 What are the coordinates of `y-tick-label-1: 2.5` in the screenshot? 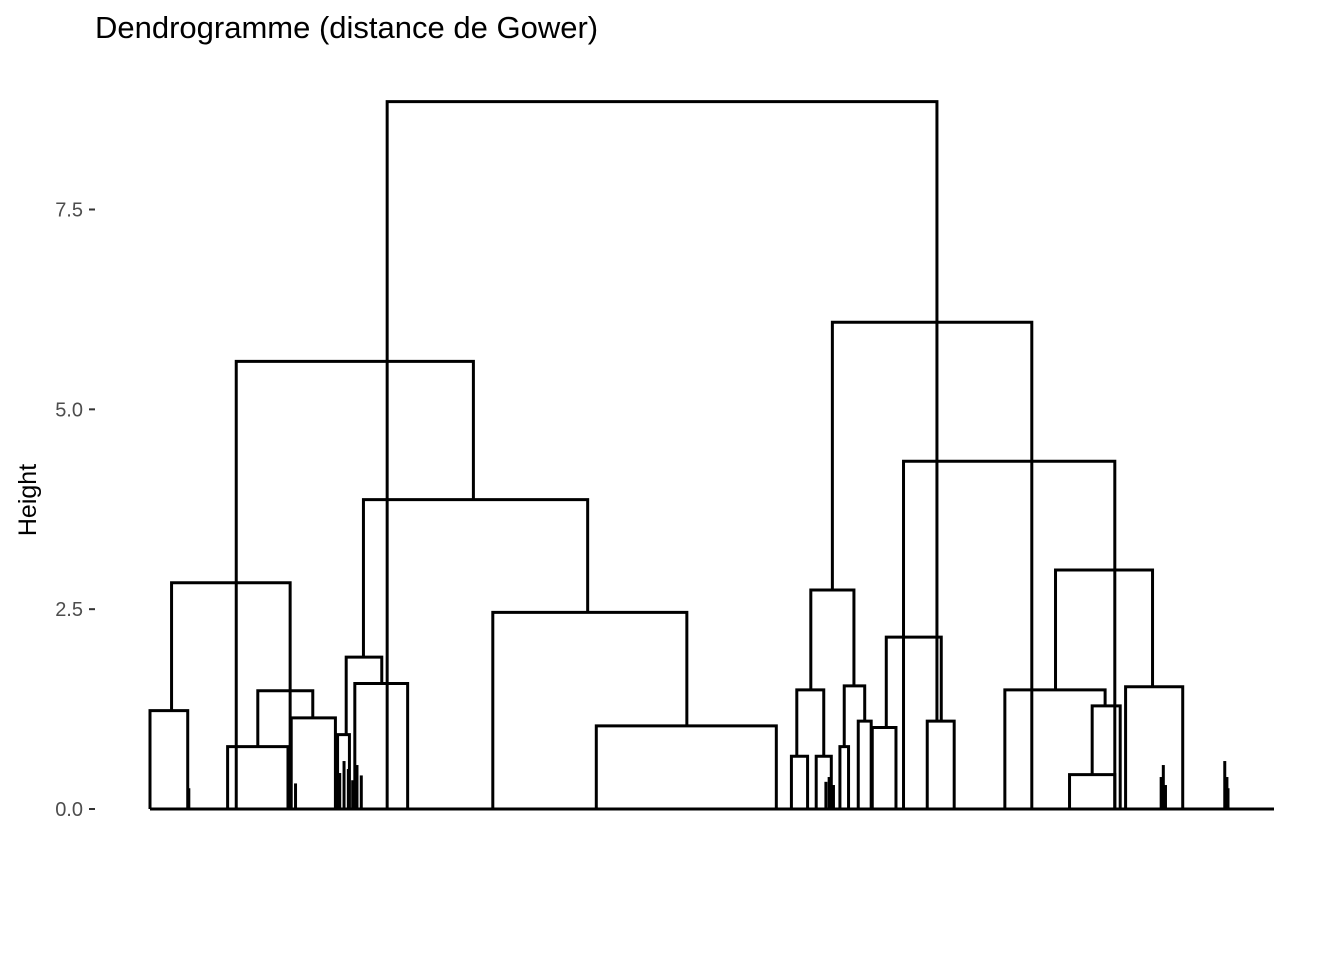 It's located at (69, 610).